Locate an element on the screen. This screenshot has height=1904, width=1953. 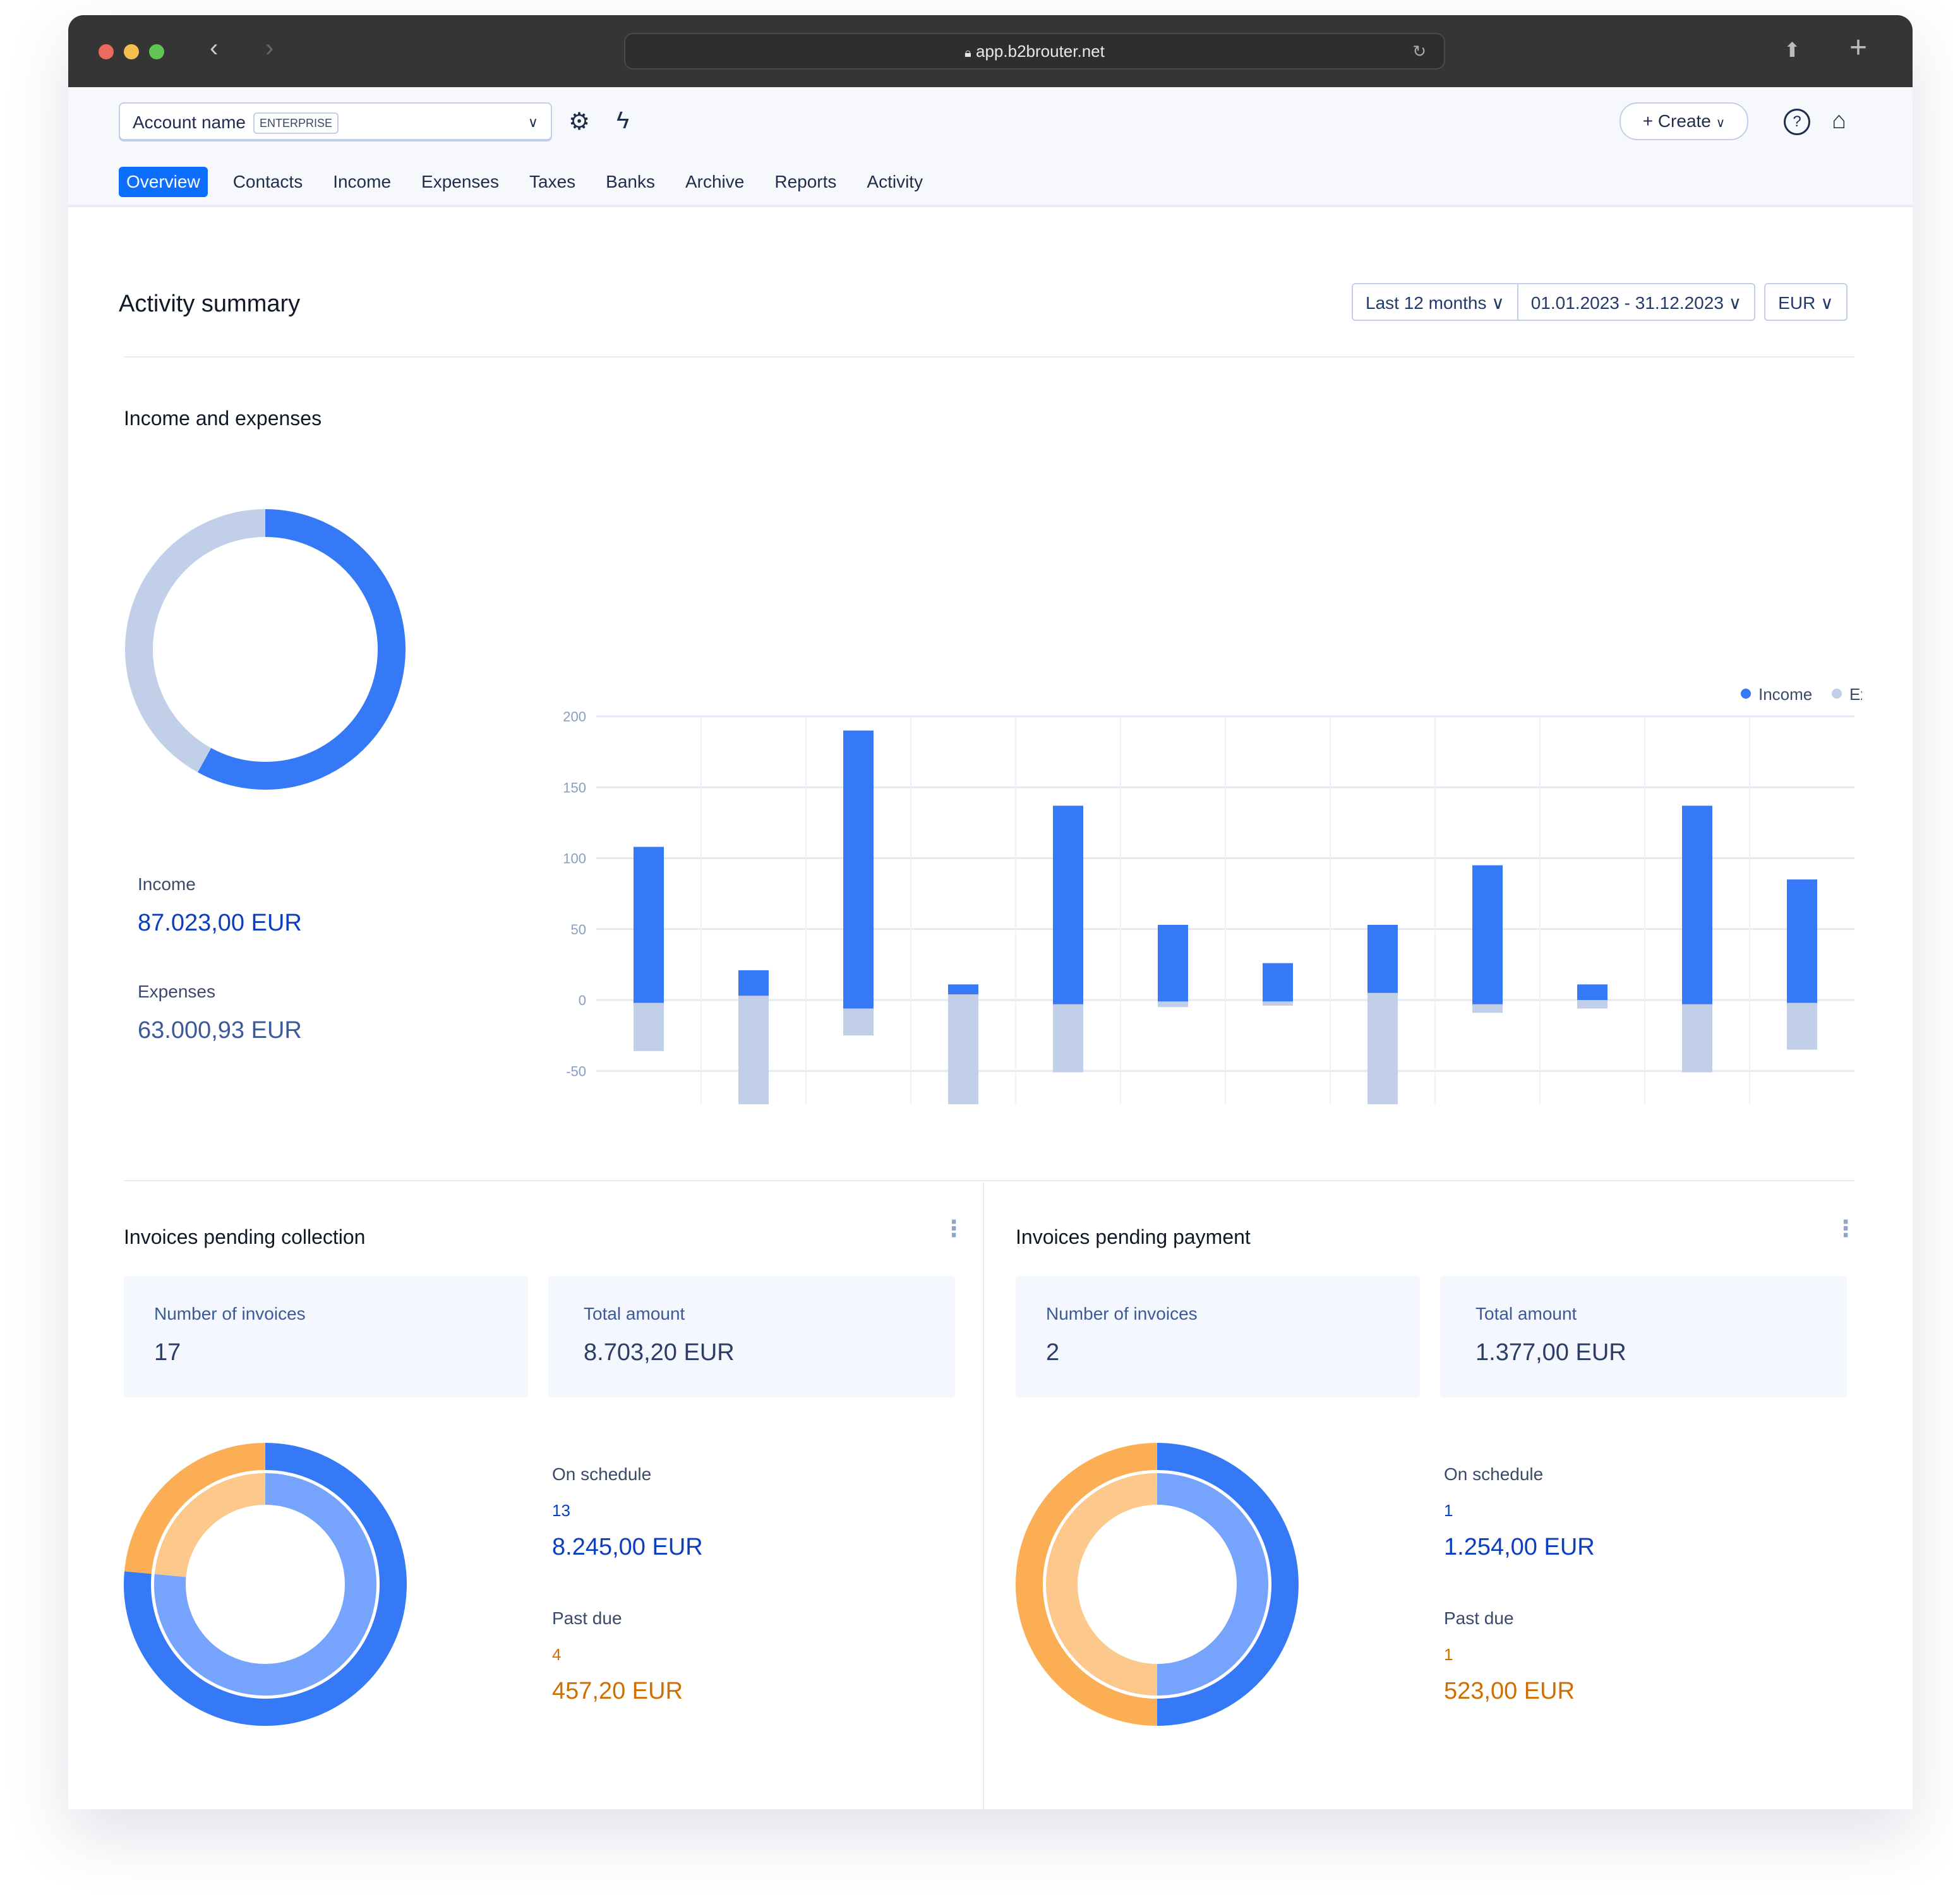
past-due-amount: 457,20 EUR is located at coordinates (617, 1691).